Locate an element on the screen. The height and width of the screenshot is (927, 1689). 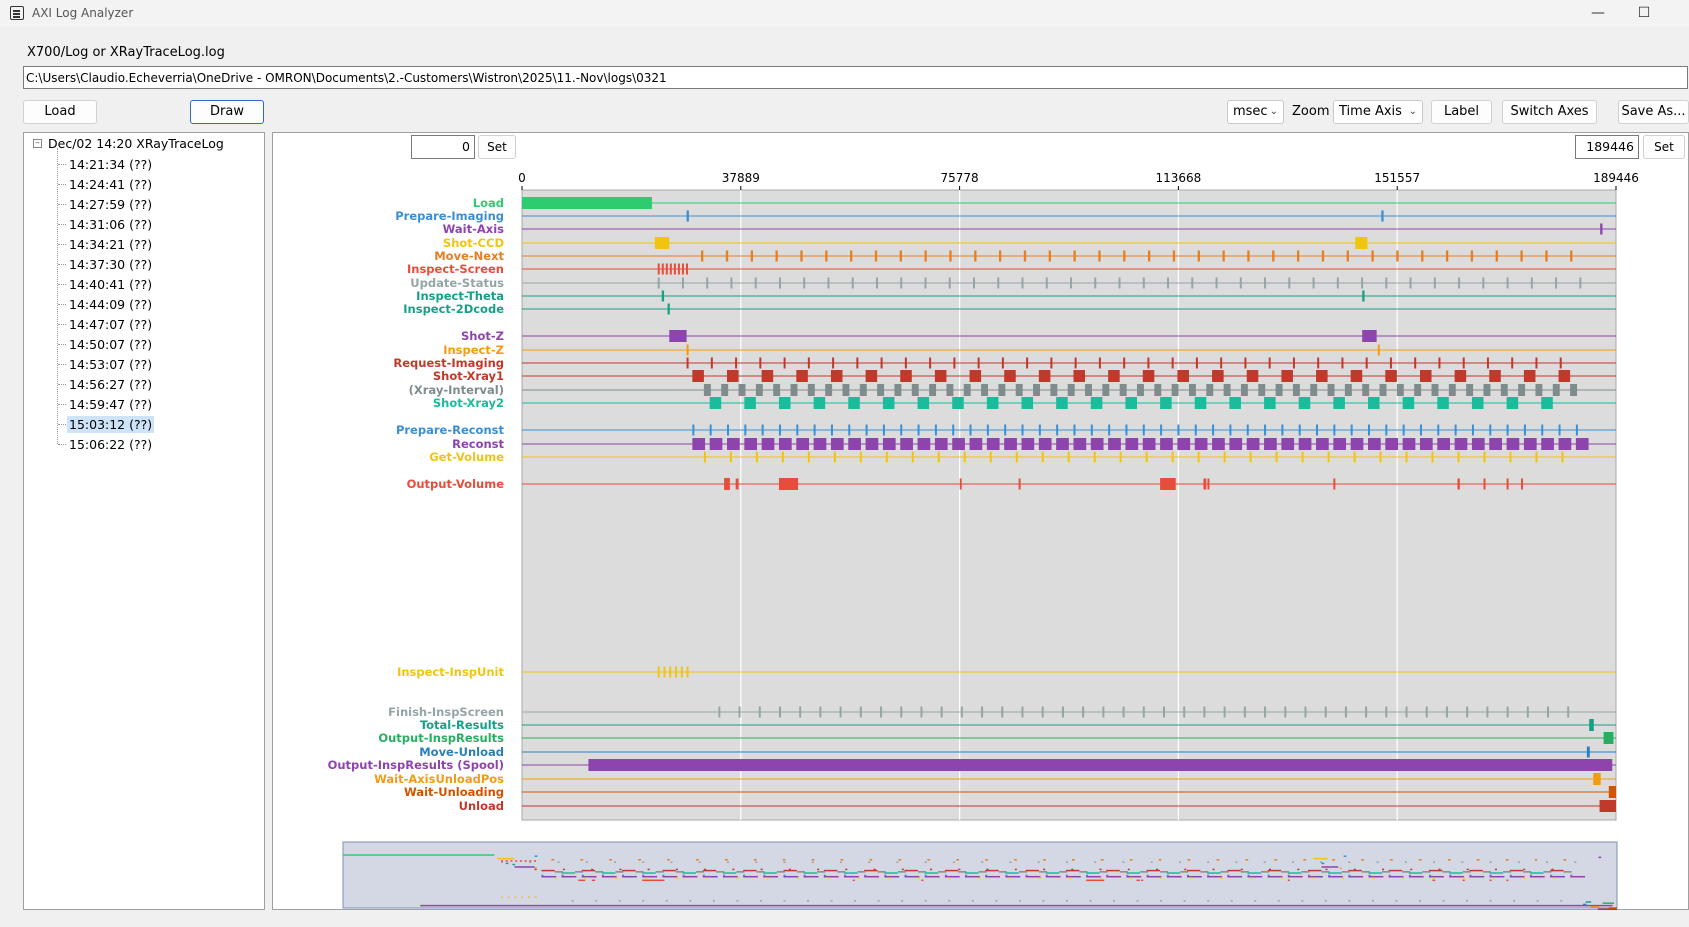
tree-item: 14:37:30 (??) is located at coordinates (111, 264).